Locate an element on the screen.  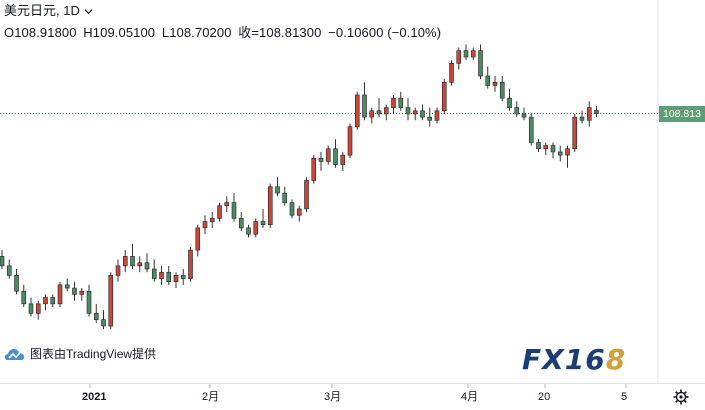
chart-header: 美元日元, 1D is located at coordinates (48, 11).